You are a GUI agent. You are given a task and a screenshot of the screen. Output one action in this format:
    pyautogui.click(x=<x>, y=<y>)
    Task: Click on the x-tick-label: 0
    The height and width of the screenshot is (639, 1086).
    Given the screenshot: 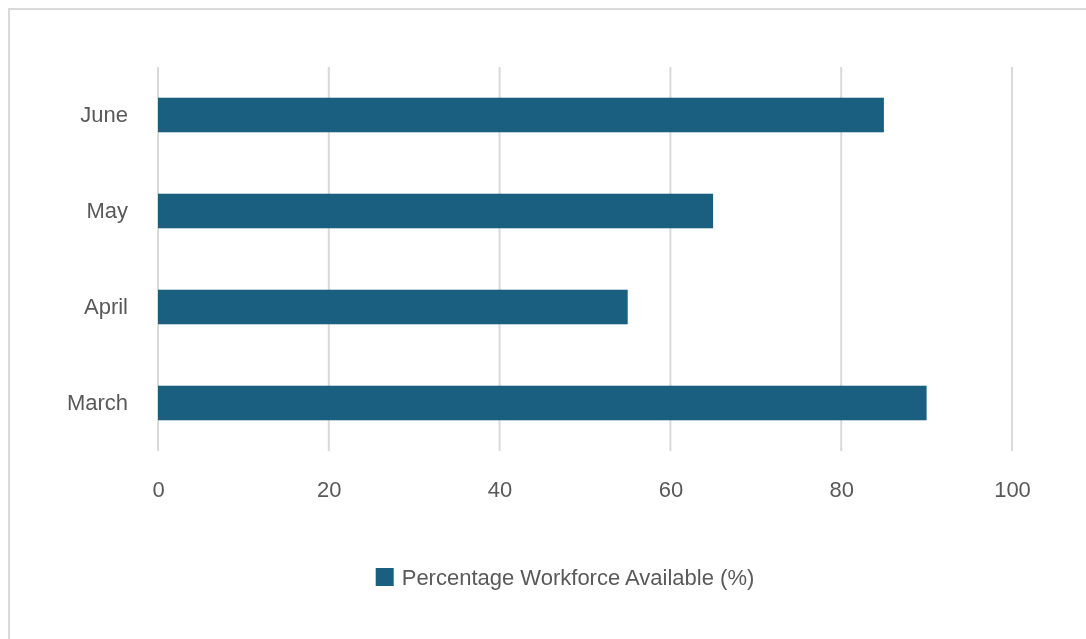 What is the action you would take?
    pyautogui.click(x=158, y=489)
    